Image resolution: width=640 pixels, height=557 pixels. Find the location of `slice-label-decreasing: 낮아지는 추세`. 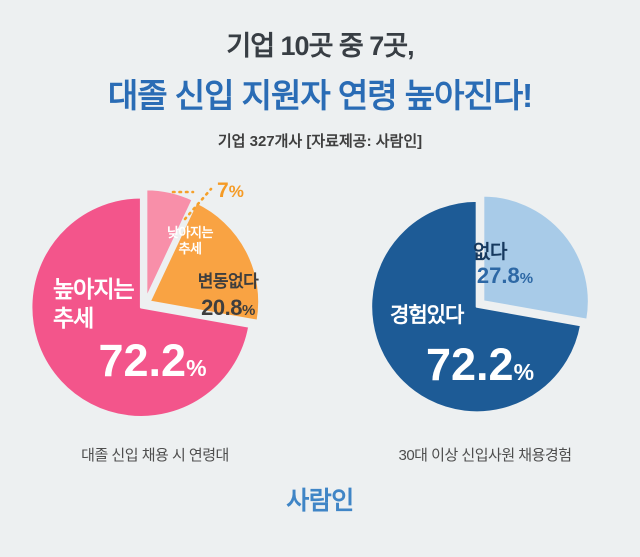

slice-label-decreasing: 낮아지는 추세 is located at coordinates (190, 241).